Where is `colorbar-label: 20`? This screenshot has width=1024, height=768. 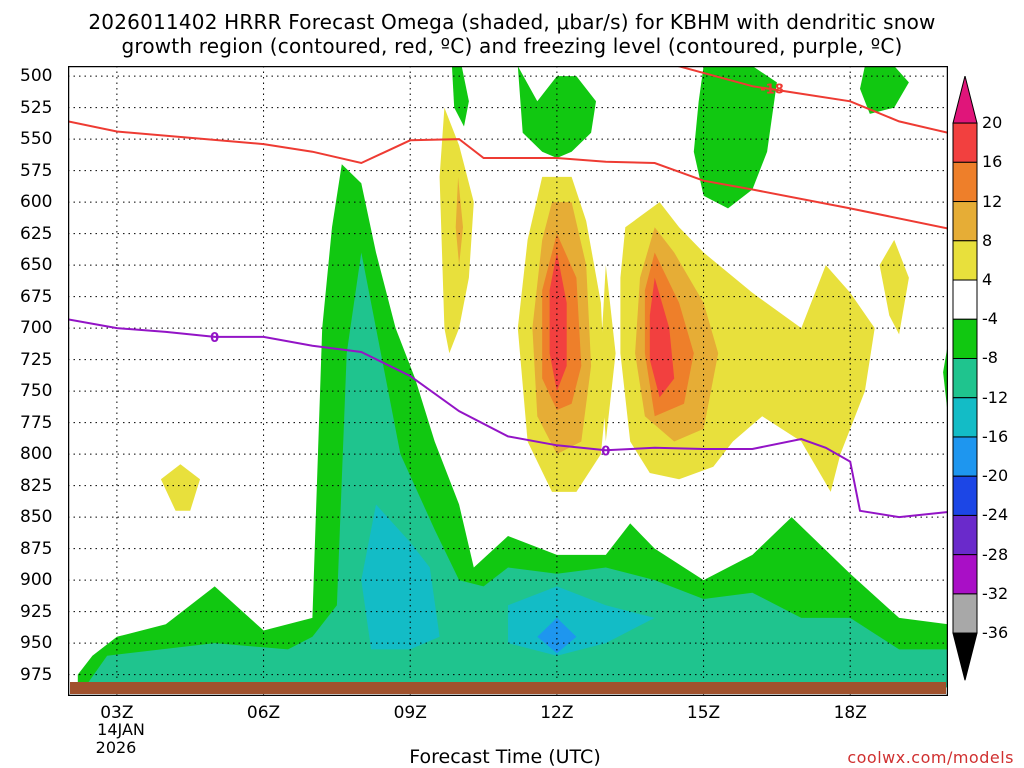 colorbar-label: 20 is located at coordinates (992, 123).